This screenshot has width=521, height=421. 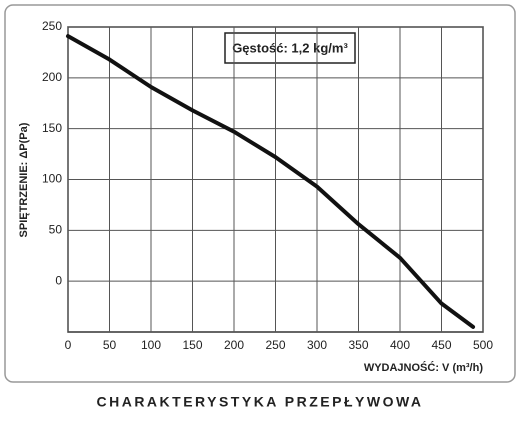 I want to click on y-axis-label: SPIĘTRZENIE: ΔP(Pa), so click(x=24, y=179).